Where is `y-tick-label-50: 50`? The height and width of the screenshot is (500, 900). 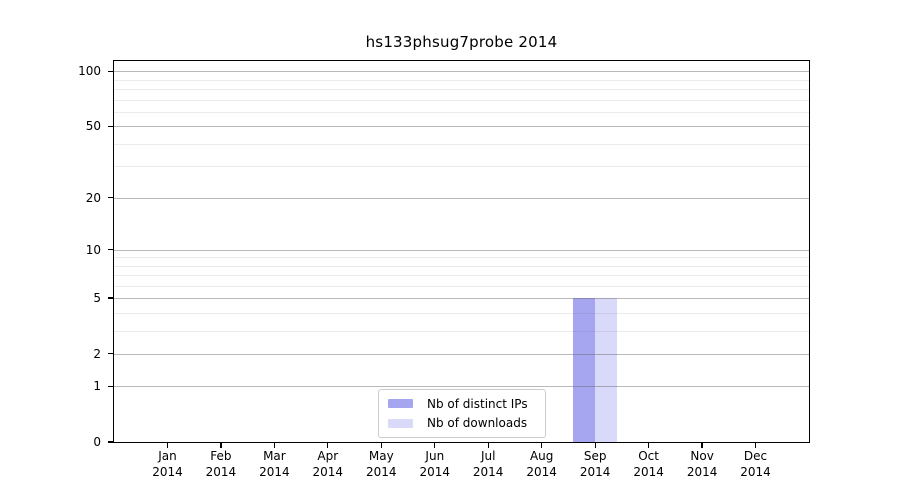 y-tick-label-50: 50 is located at coordinates (93, 126).